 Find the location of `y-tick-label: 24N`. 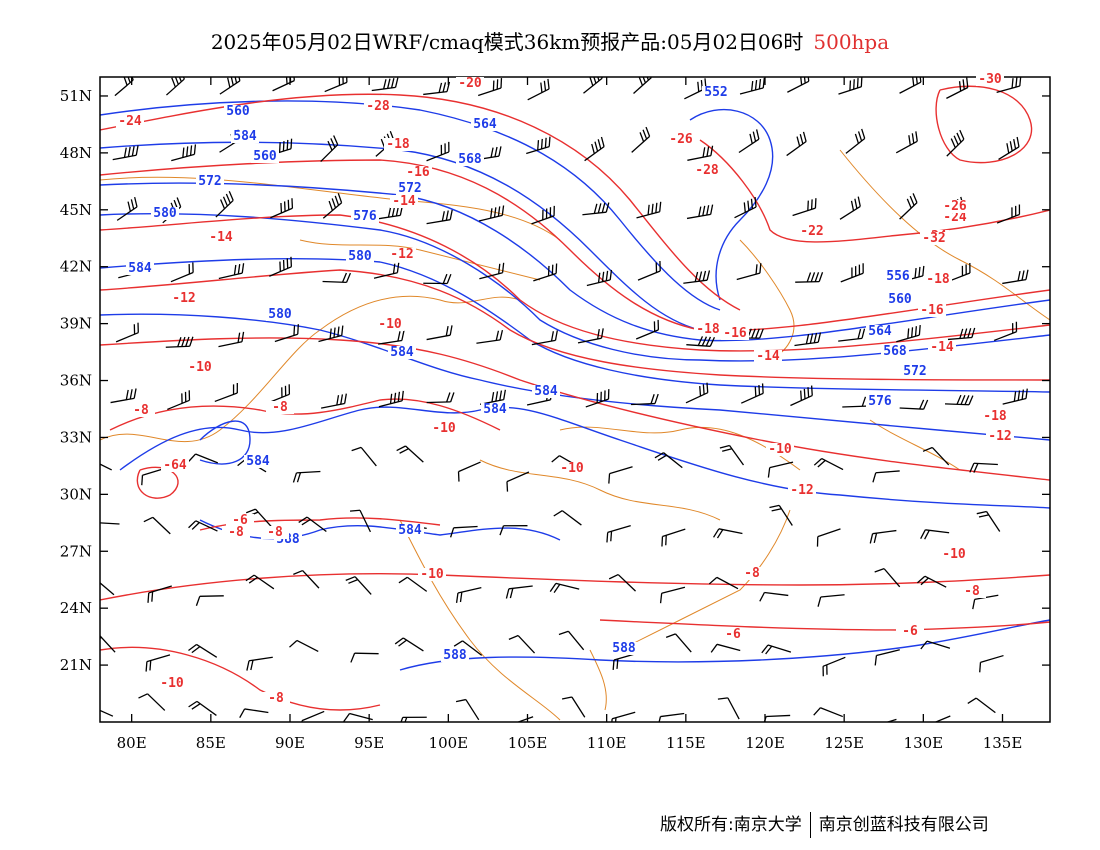

y-tick-label: 24N is located at coordinates (76, 608).